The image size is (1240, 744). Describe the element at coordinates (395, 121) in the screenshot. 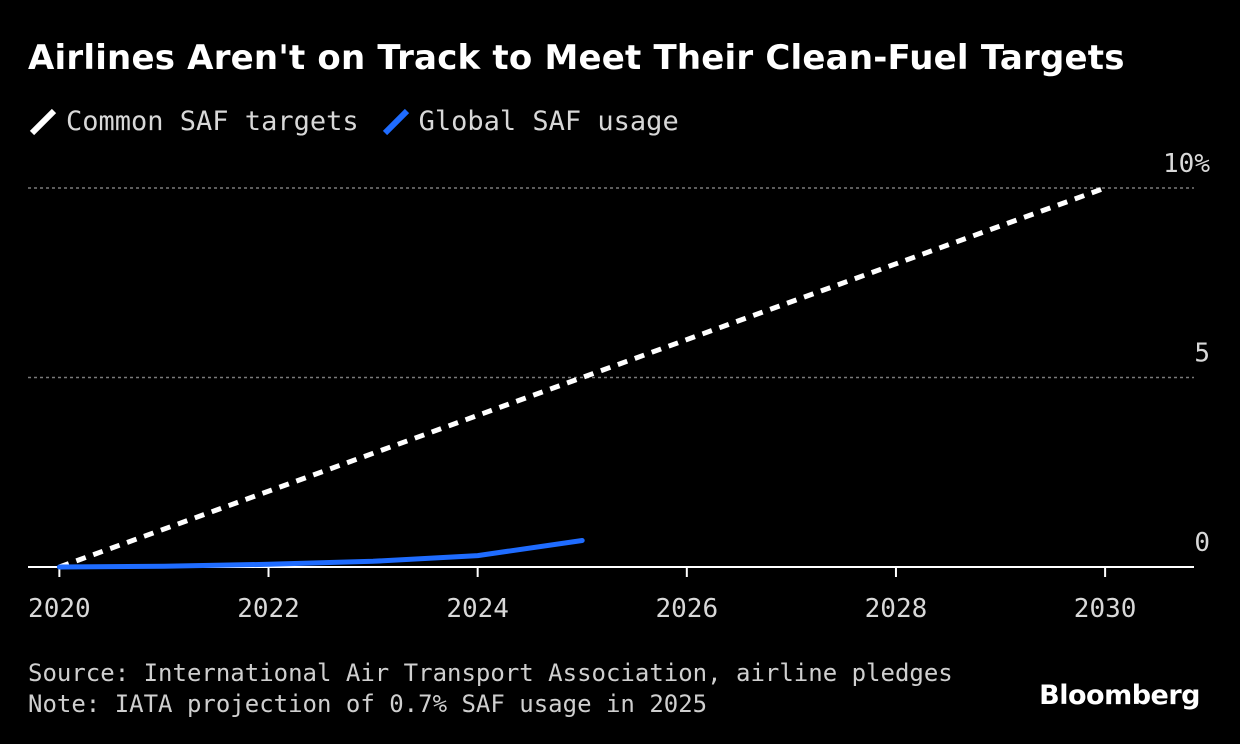

I see `legend-swatch-usage-icon` at that location.